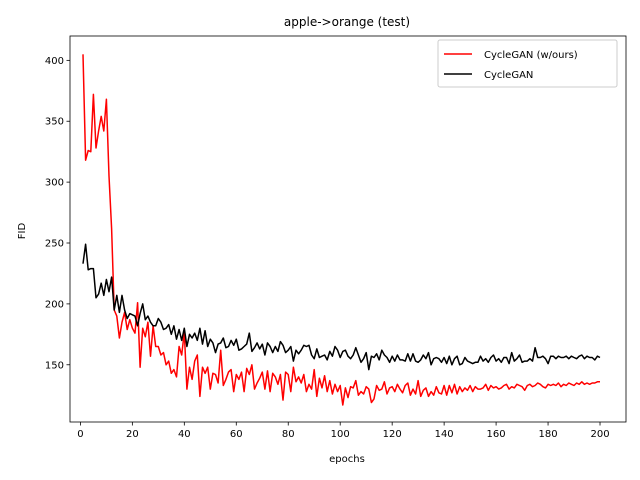 The width and height of the screenshot is (640, 480). Describe the element at coordinates (548, 434) in the screenshot. I see `x-tick-label: 180` at that location.